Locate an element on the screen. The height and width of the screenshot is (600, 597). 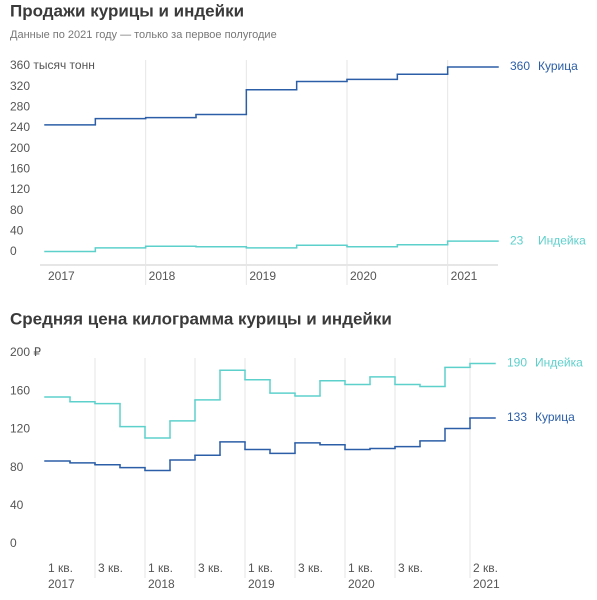
y-tick-label: 200 is located at coordinates (20, 148).